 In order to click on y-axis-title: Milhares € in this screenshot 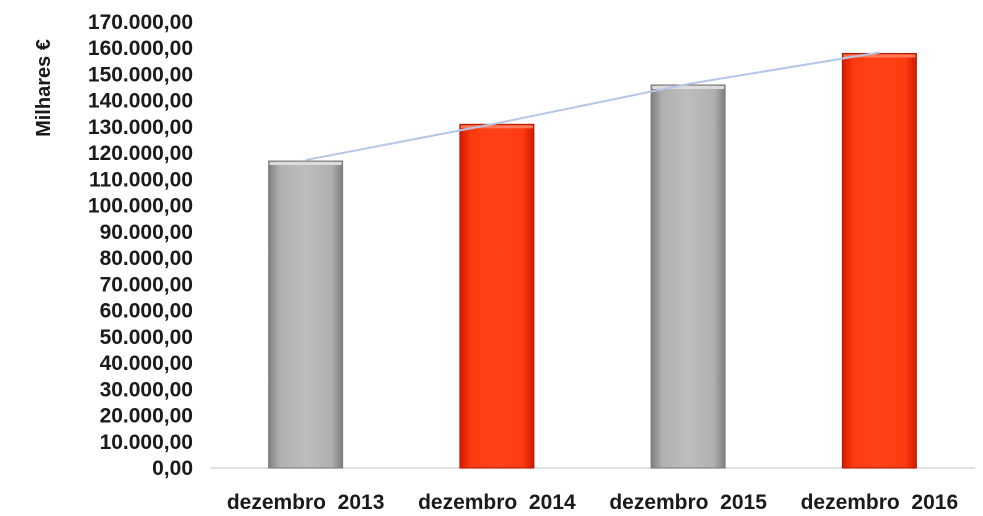, I will do `click(44, 88)`.